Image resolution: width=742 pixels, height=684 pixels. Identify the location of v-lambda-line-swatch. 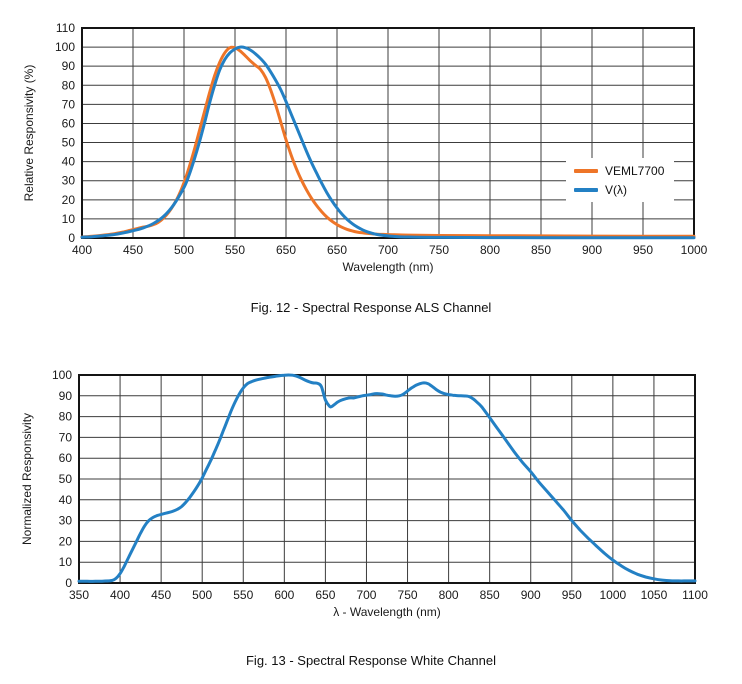
(586, 189).